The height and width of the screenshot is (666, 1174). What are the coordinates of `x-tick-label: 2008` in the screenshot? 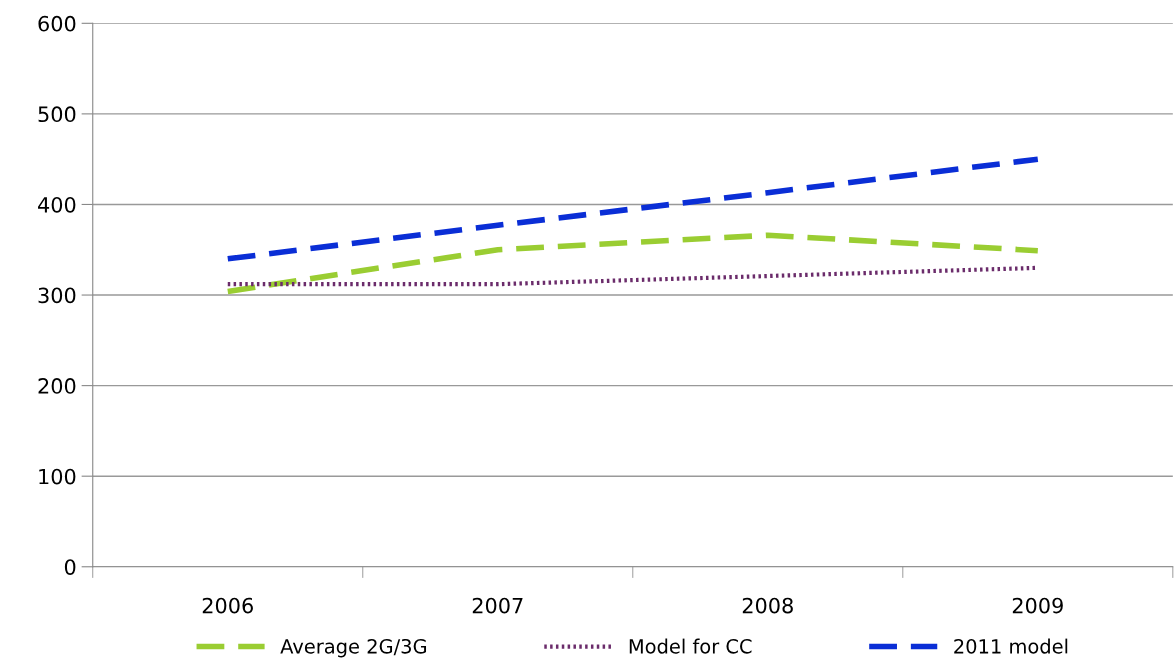 It's located at (767, 605).